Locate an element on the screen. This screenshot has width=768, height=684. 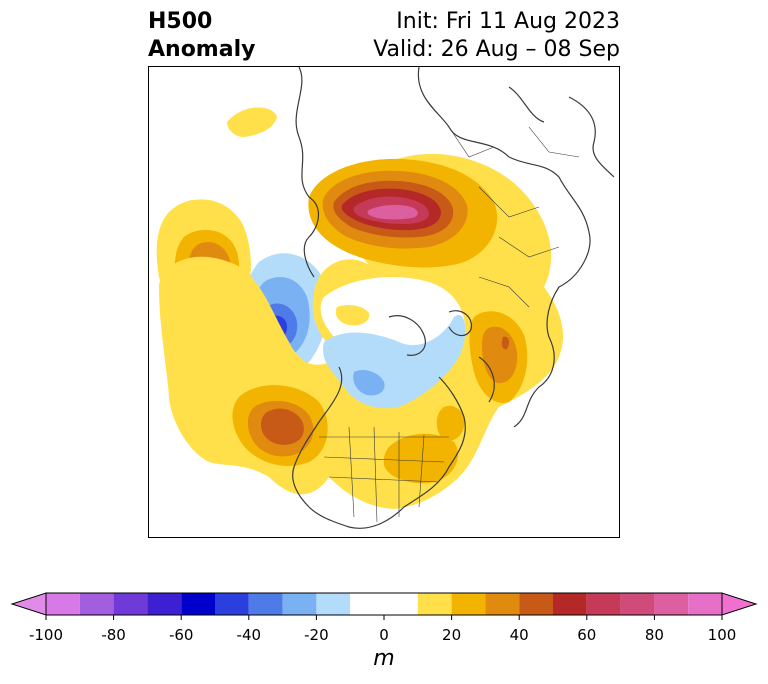
anomaly-siberia-high is located at coordinates (403, 213).